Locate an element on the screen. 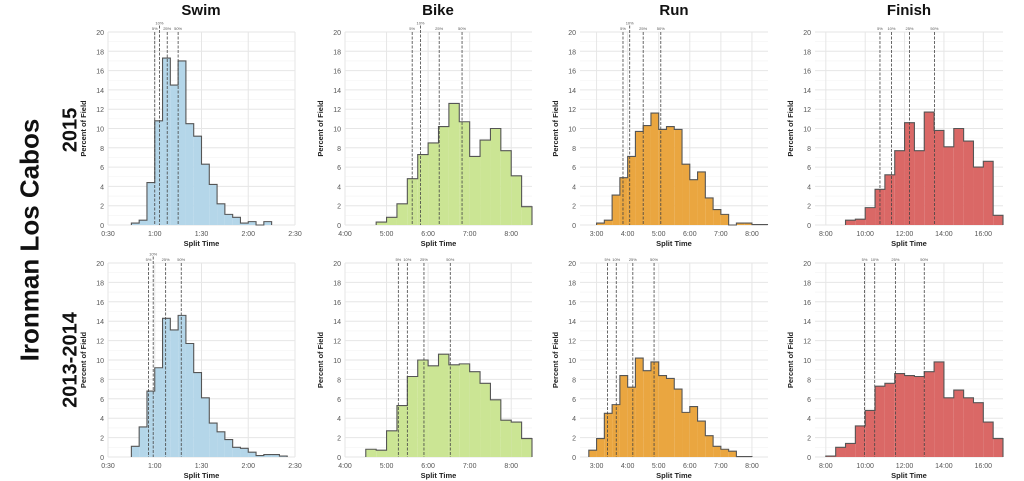 Image resolution: width=1024 pixels, height=481 pixels. percentile-label: 50% is located at coordinates (181, 259).